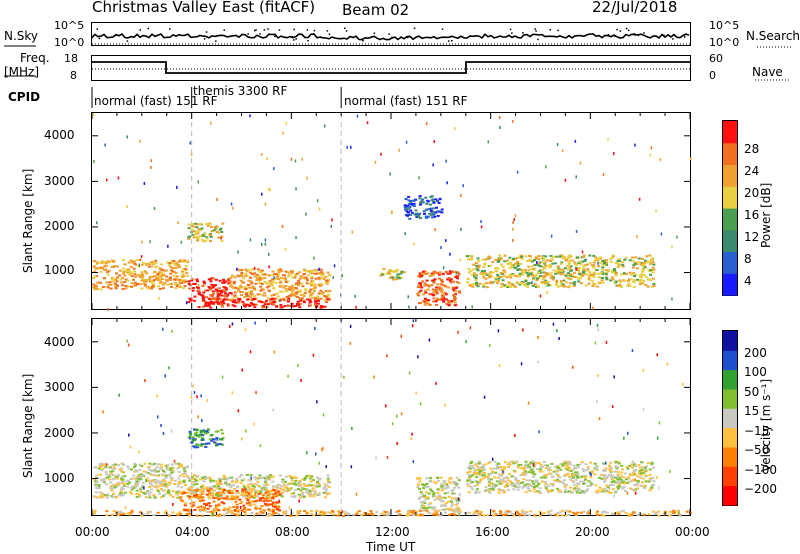  What do you see at coordinates (391, 547) in the screenshot?
I see `xlabel: Time UT` at bounding box center [391, 547].